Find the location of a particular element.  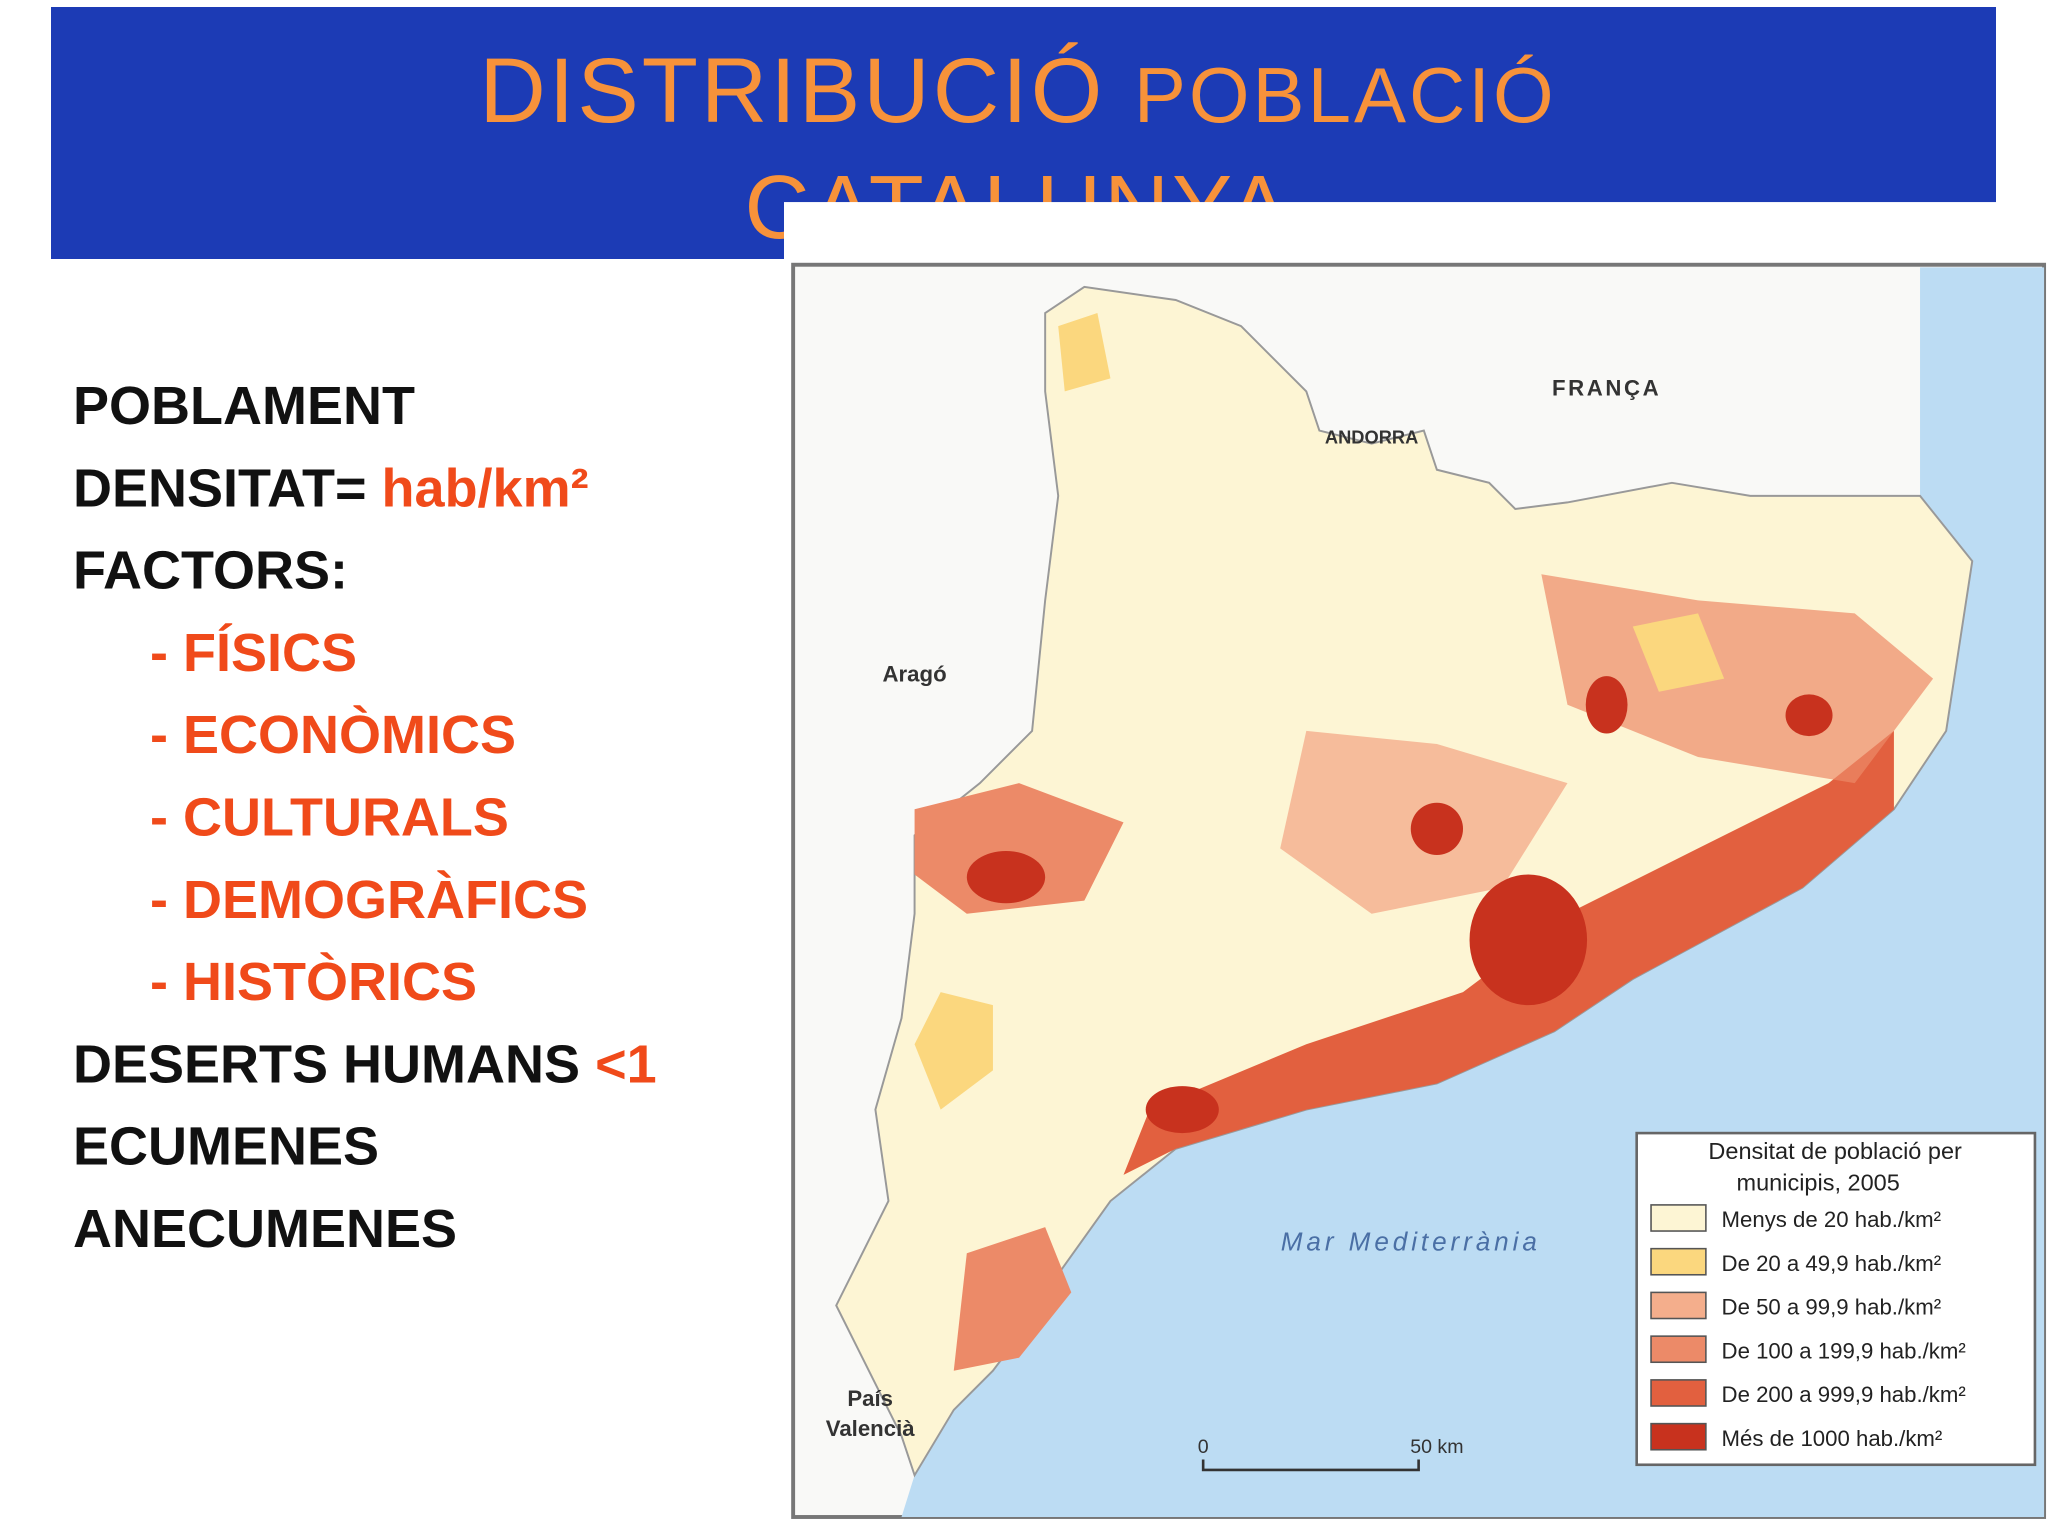

title: DISTRIBUCIÓ POBLACIÓ is located at coordinates (1017, 91).